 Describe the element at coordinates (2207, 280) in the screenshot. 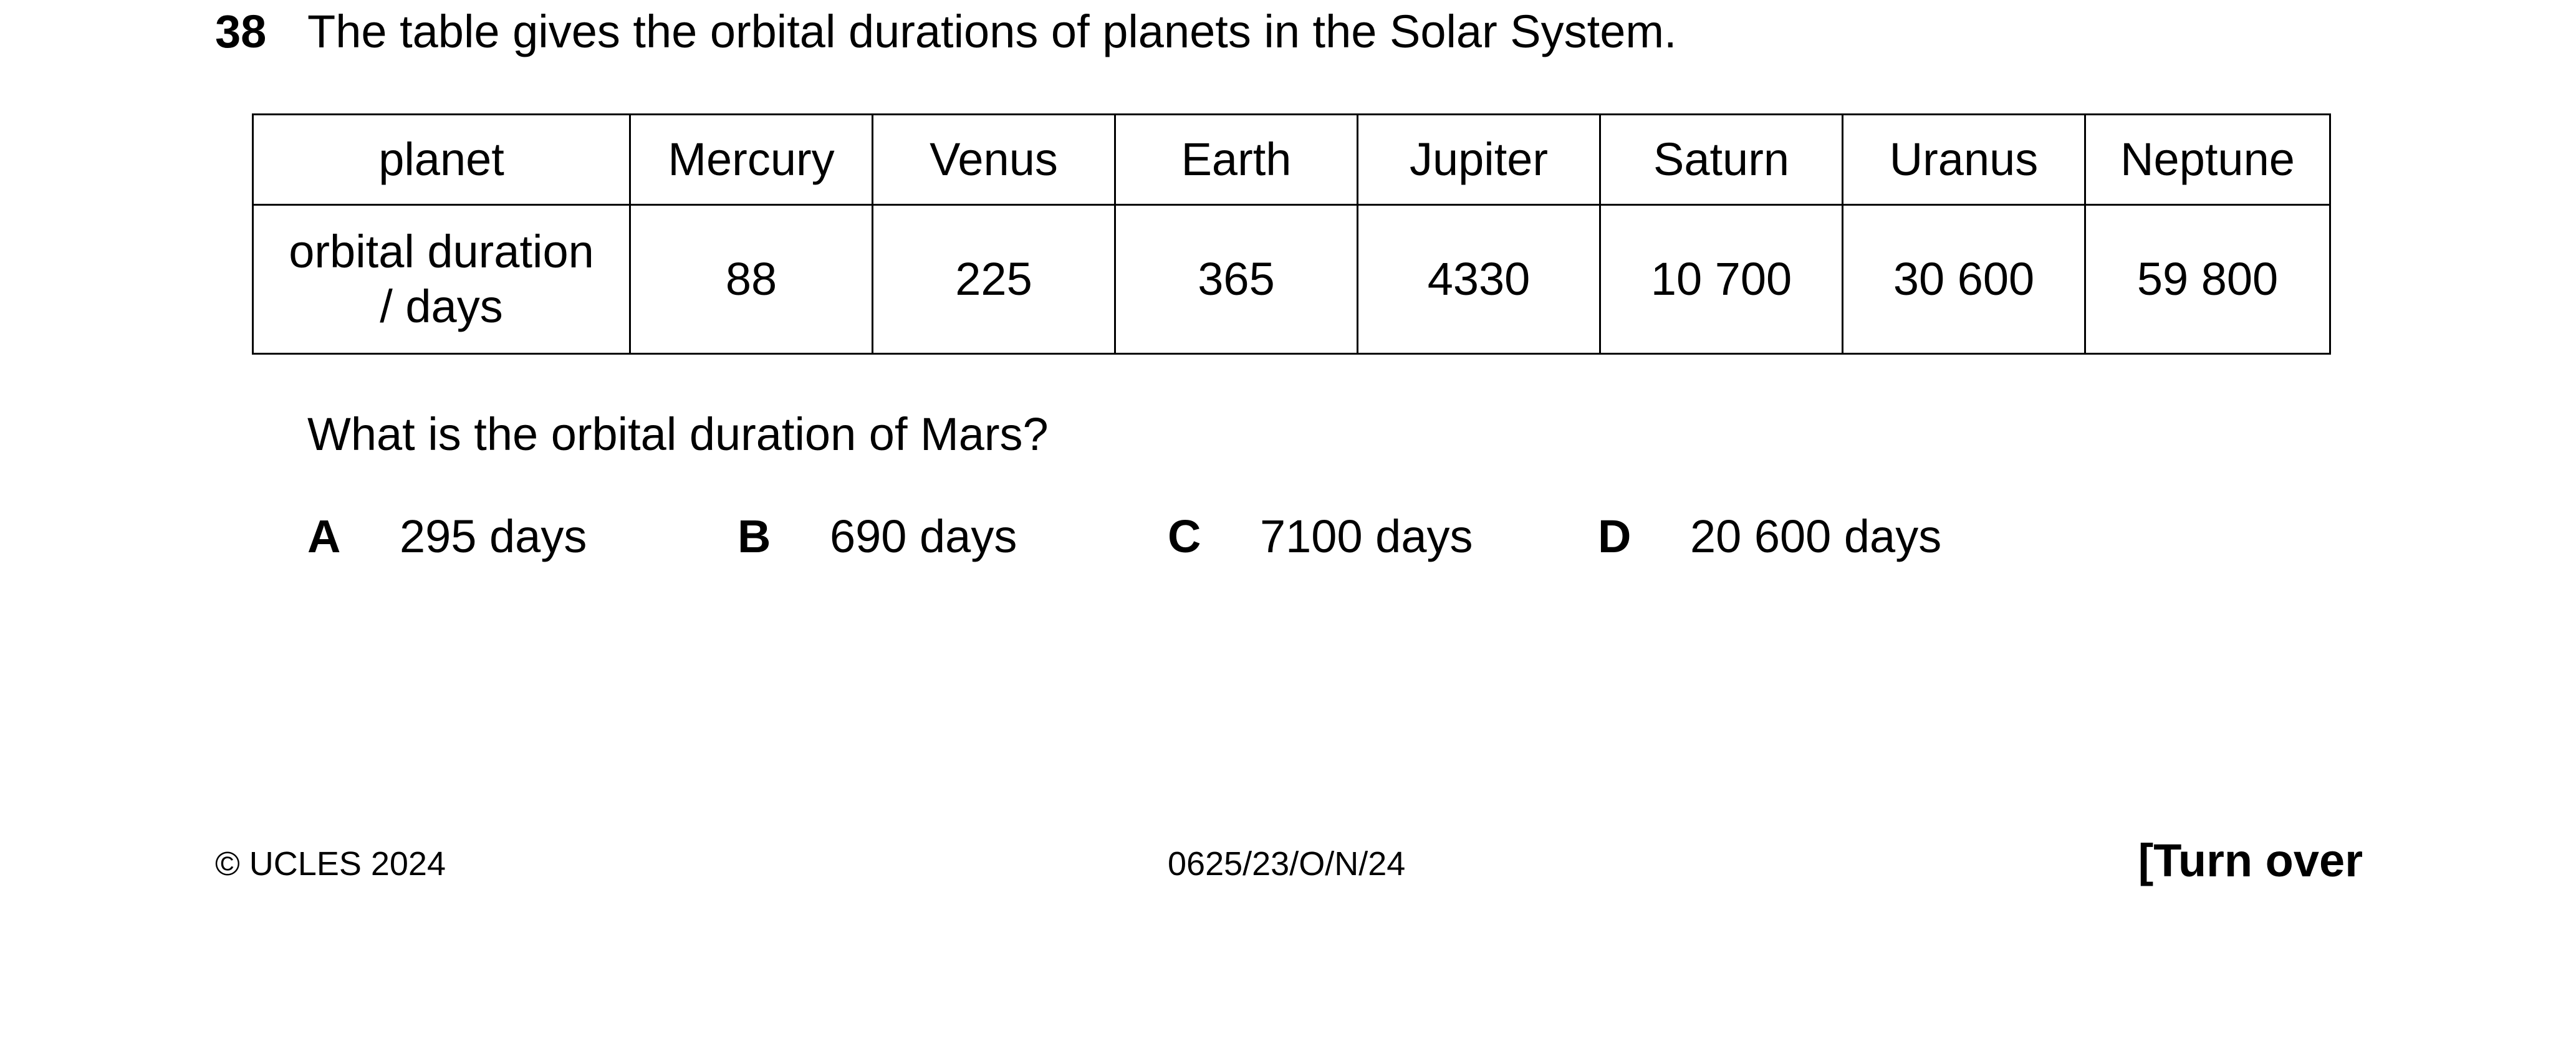

I see `duration-cell-neptune: 59 800` at that location.